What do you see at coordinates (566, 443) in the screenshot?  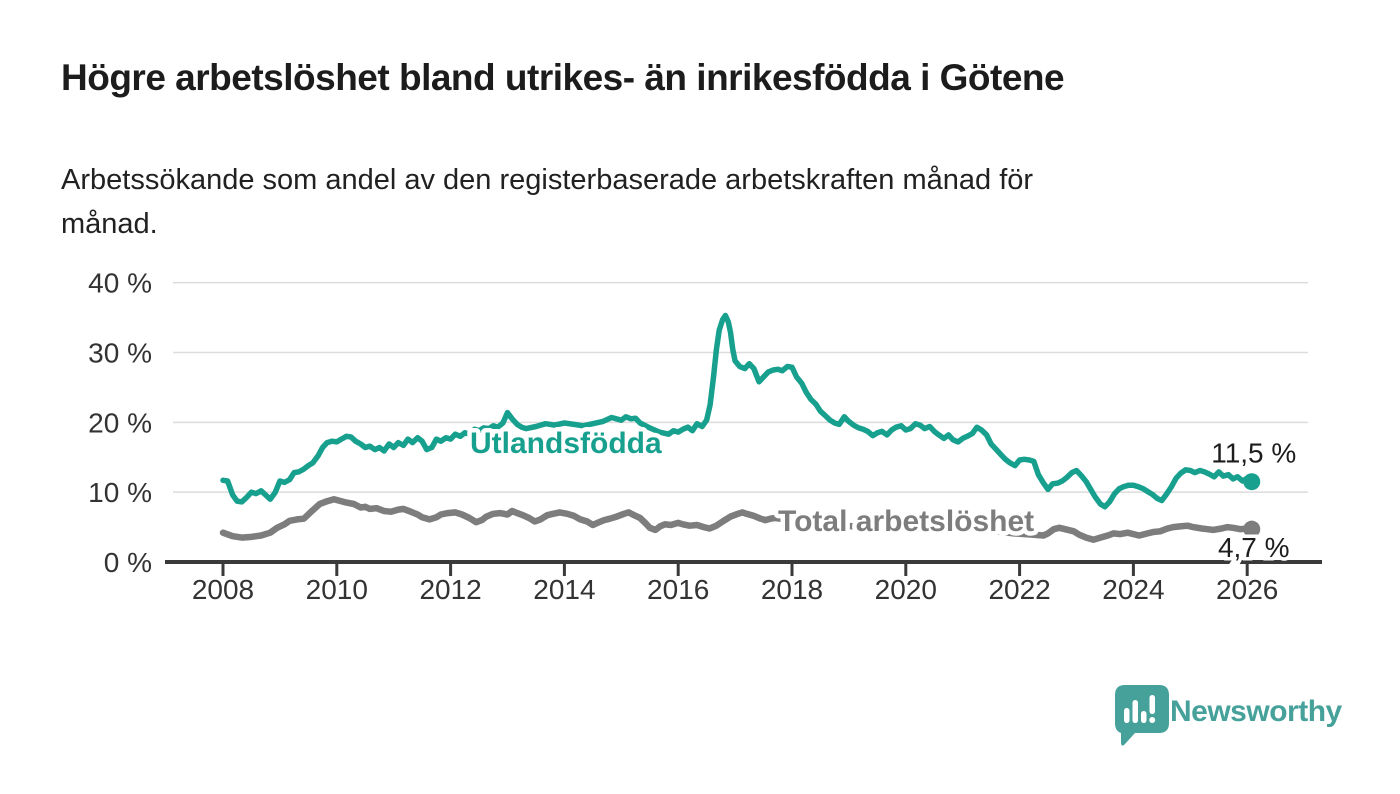 I see `series-label-utlandsfodda: Utlandsfödda` at bounding box center [566, 443].